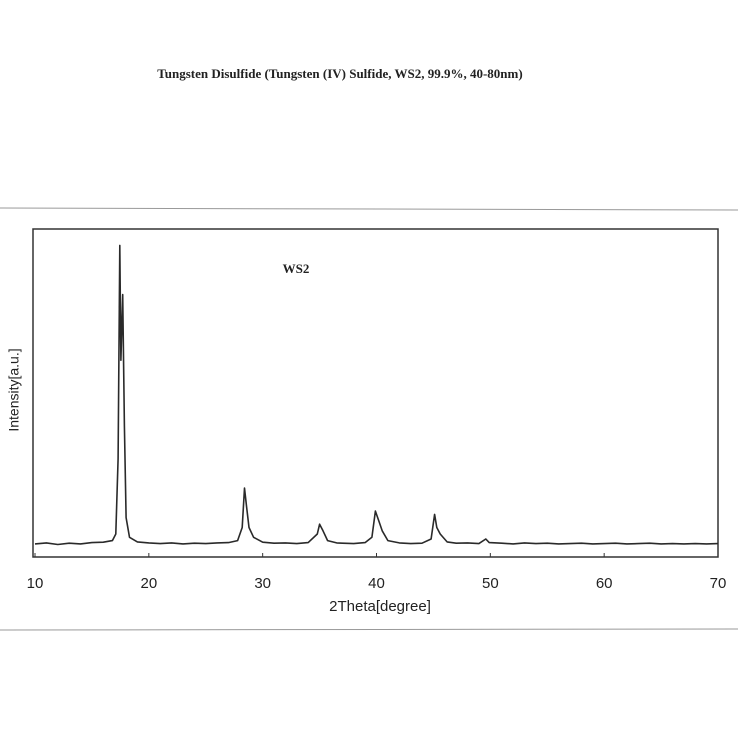  Describe the element at coordinates (376, 583) in the screenshot. I see `x-tick-label: 40` at that location.